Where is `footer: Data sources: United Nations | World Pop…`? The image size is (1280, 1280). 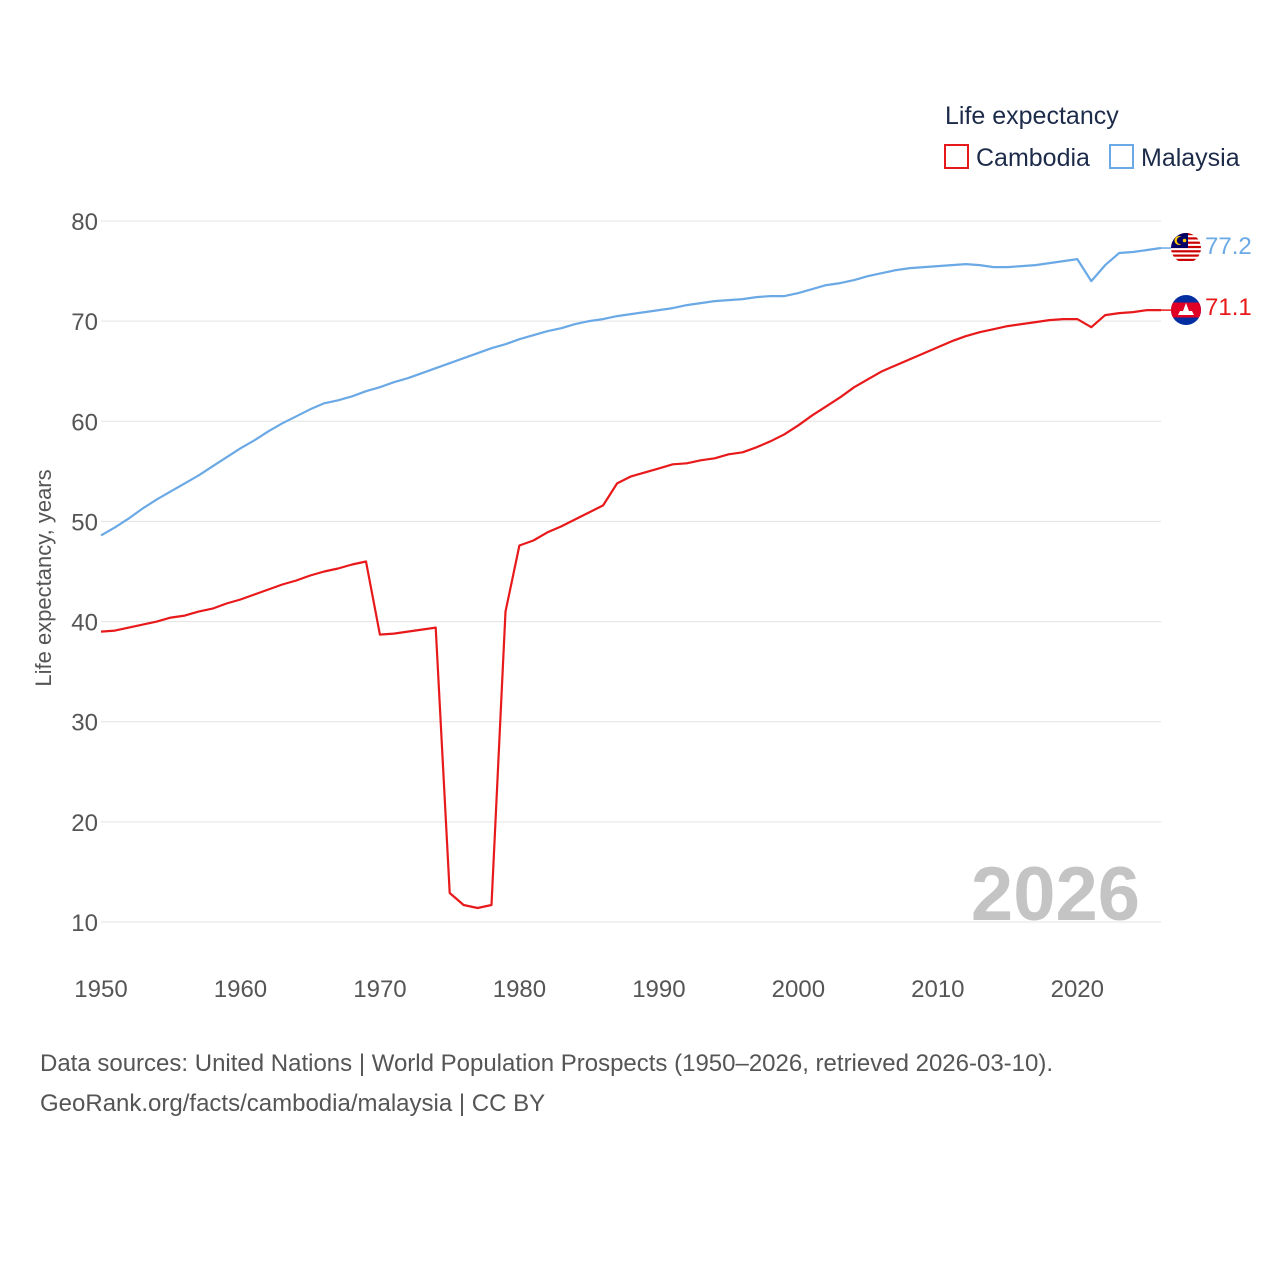
footer: Data sources: United Nations | World Pop… is located at coordinates (546, 1084).